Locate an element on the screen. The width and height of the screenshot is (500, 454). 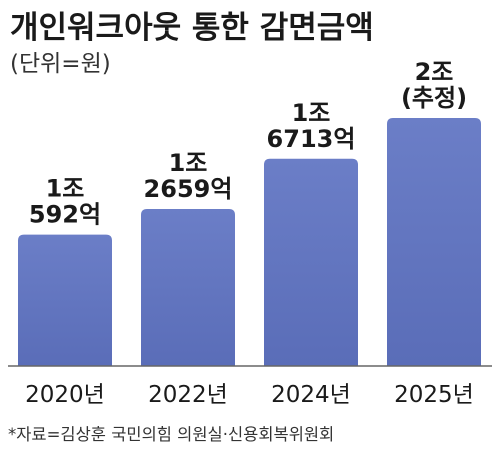
x-tick-label-2: 2024년 is located at coordinates (311, 395).